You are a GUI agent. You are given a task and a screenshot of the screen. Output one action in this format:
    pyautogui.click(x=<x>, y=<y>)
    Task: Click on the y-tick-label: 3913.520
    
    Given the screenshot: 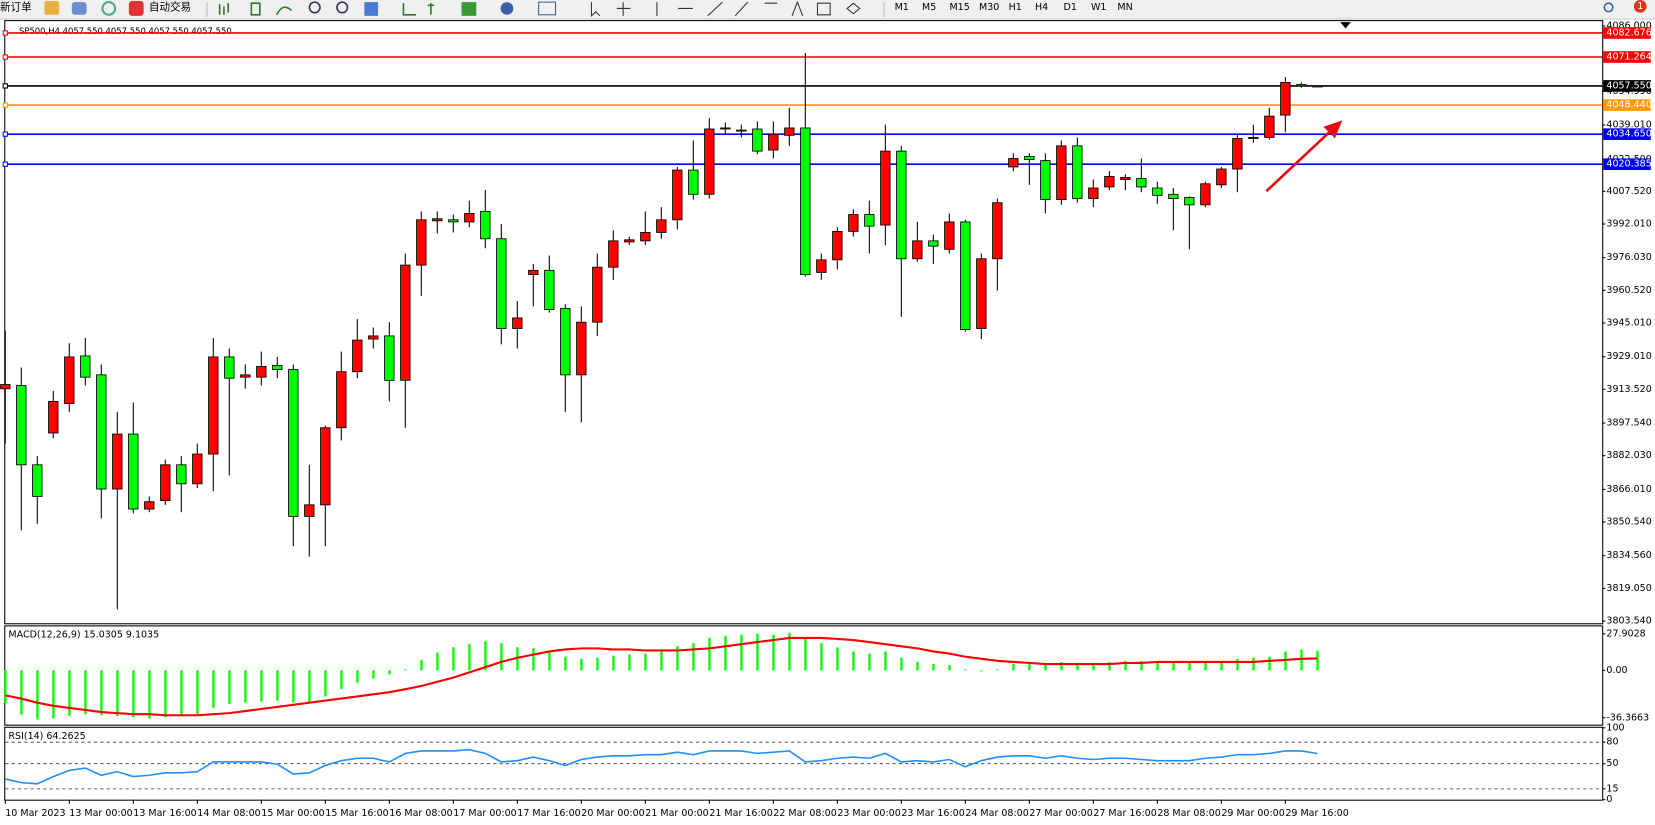 What is the action you would take?
    pyautogui.click(x=1628, y=389)
    